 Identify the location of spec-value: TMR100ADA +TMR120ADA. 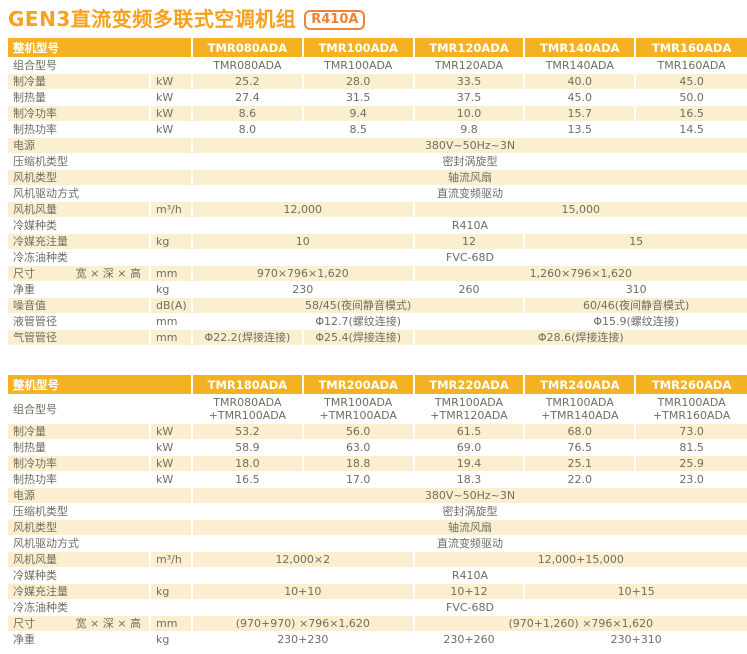
(470, 409).